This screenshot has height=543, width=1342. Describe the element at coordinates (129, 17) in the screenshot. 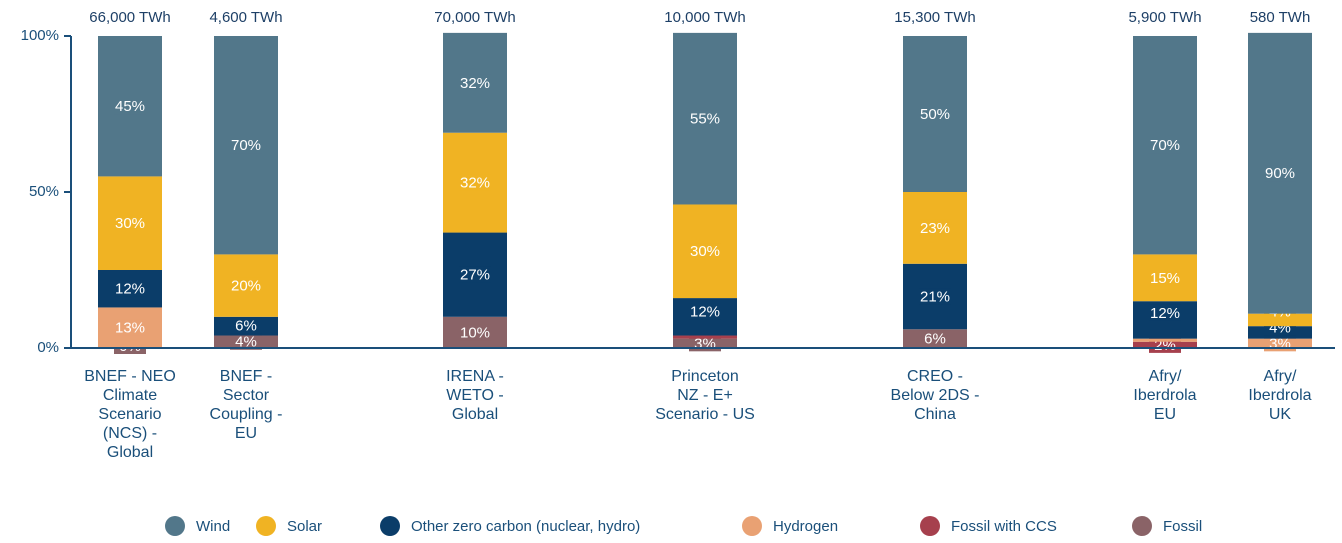

I see `total-label: 66,000 TWh` at that location.